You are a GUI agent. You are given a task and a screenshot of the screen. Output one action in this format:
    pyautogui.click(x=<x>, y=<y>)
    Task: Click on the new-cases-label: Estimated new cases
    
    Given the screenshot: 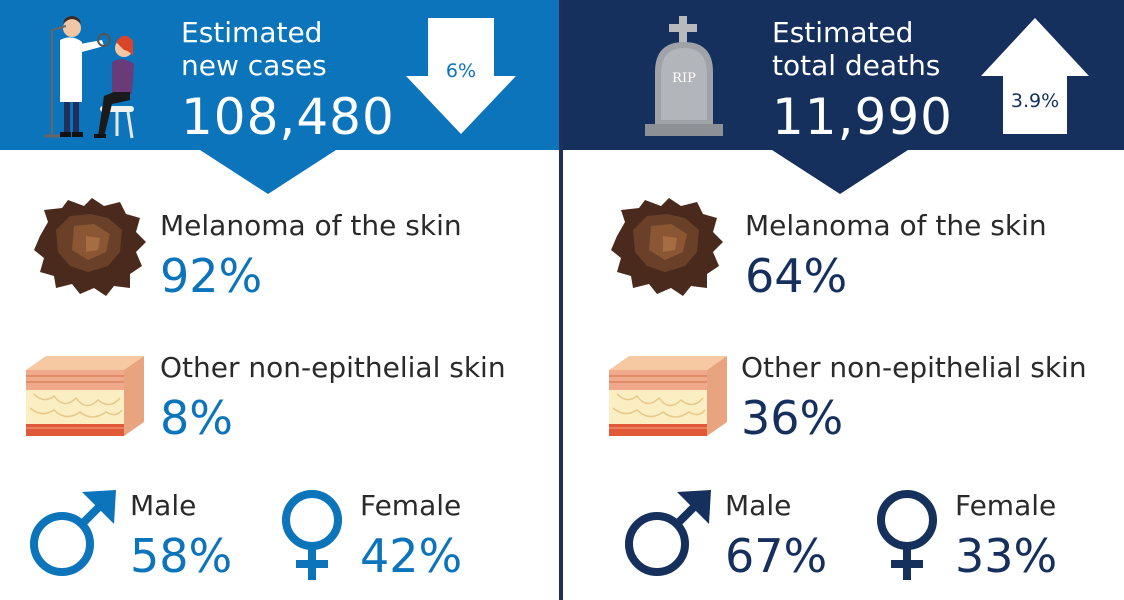 What is the action you would take?
    pyautogui.click(x=254, y=49)
    